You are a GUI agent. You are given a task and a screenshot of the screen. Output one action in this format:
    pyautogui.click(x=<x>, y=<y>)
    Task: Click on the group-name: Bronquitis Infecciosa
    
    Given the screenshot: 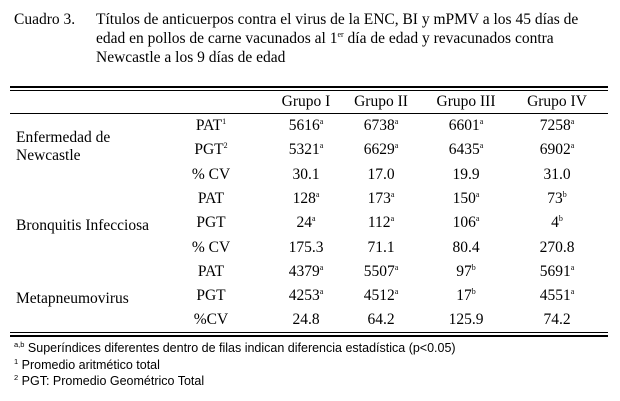 What is the action you would take?
    pyautogui.click(x=83, y=226)
    